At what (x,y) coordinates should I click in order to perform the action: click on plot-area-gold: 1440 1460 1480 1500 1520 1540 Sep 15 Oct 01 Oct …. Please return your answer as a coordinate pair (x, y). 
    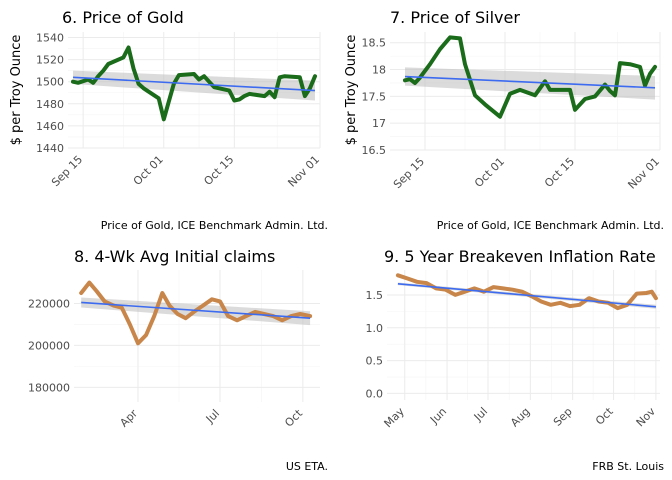
    Looking at the image, I should click on (179, 111).